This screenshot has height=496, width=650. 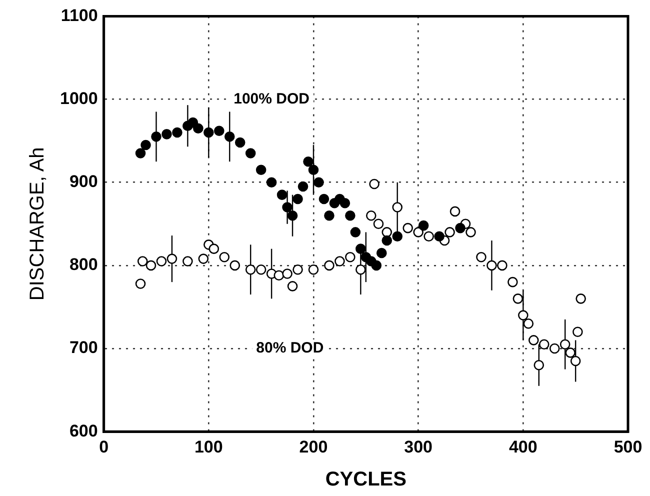 I want to click on annotation: 100% DOD, so click(x=272, y=99).